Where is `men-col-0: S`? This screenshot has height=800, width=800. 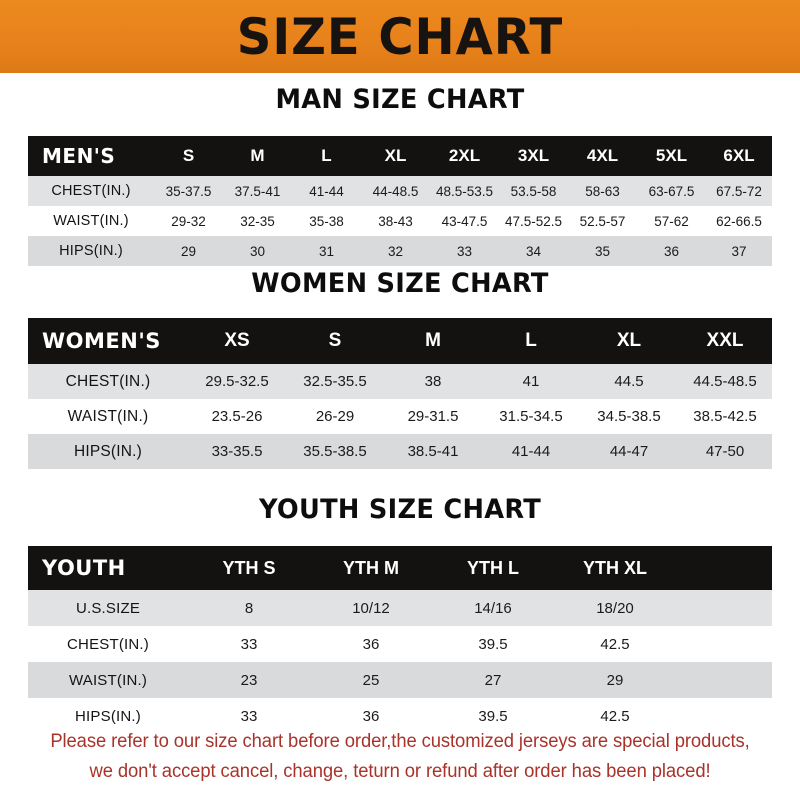 men-col-0: S is located at coordinates (188, 155).